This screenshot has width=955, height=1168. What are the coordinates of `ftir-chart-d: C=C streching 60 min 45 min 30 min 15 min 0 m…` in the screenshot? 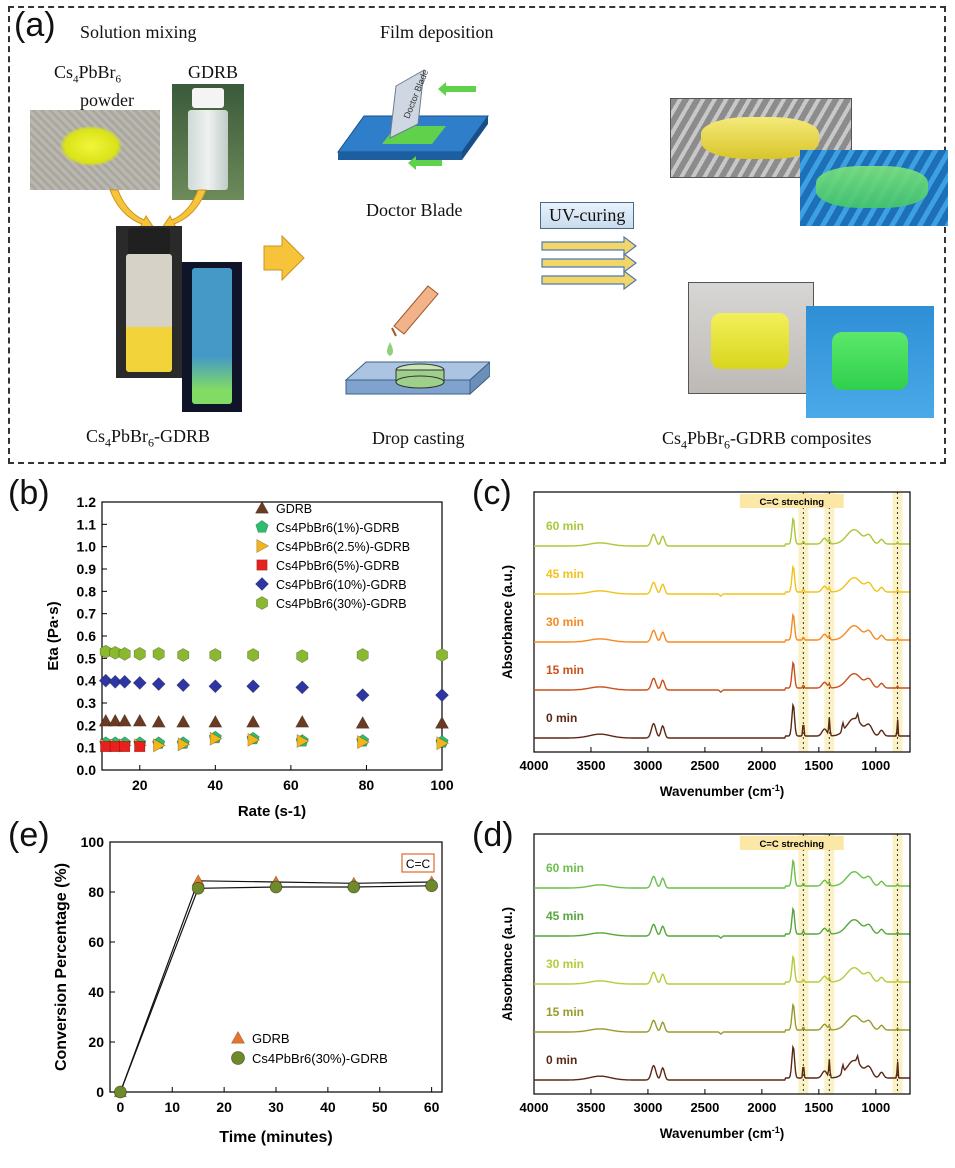 It's located at (705, 987).